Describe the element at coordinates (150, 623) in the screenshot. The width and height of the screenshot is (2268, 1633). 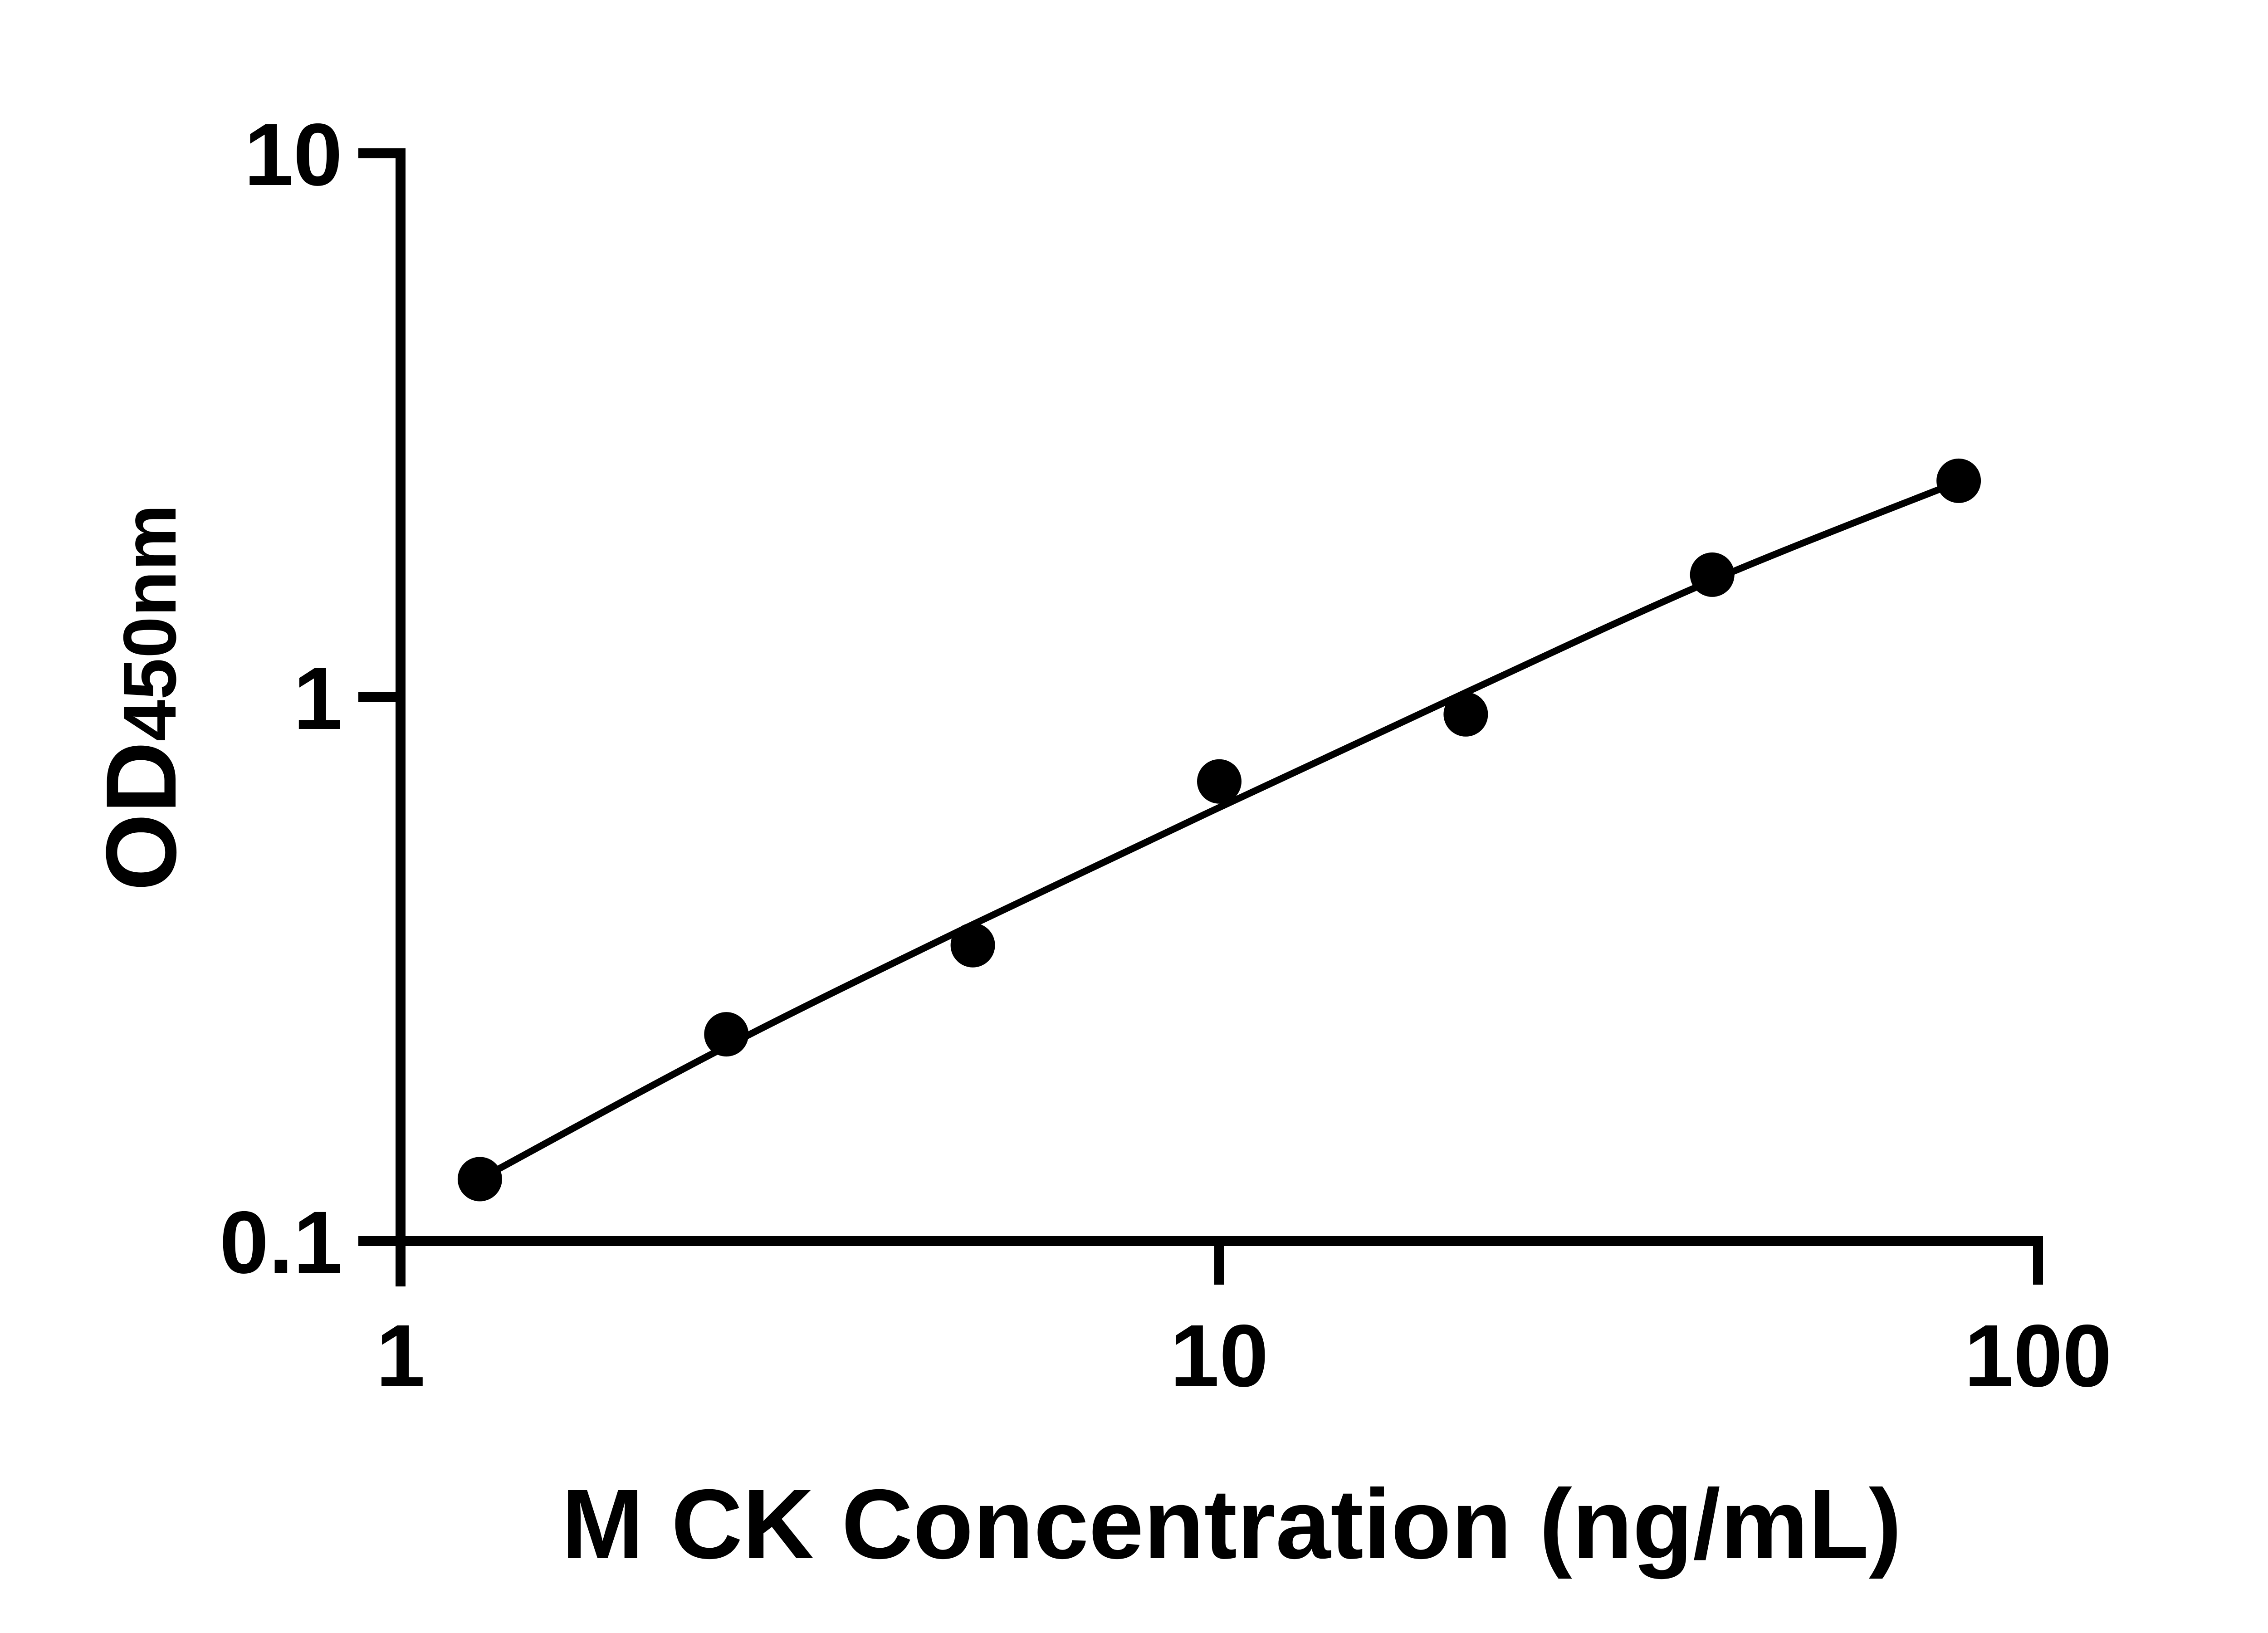
I see `y-axis-title-sub: 450nm` at that location.